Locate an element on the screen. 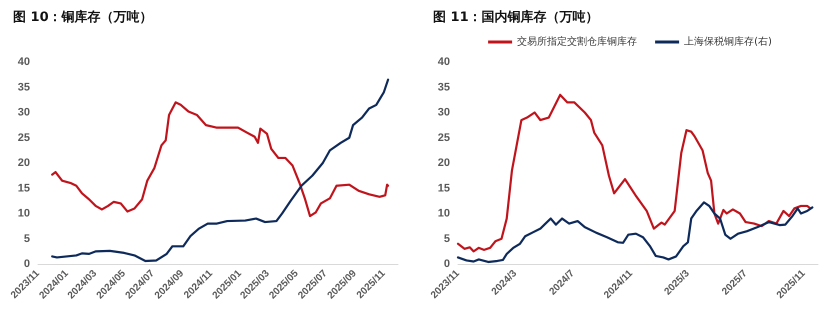  chart-title: 图 10：铜库存（万吨） is located at coordinates (83, 17).